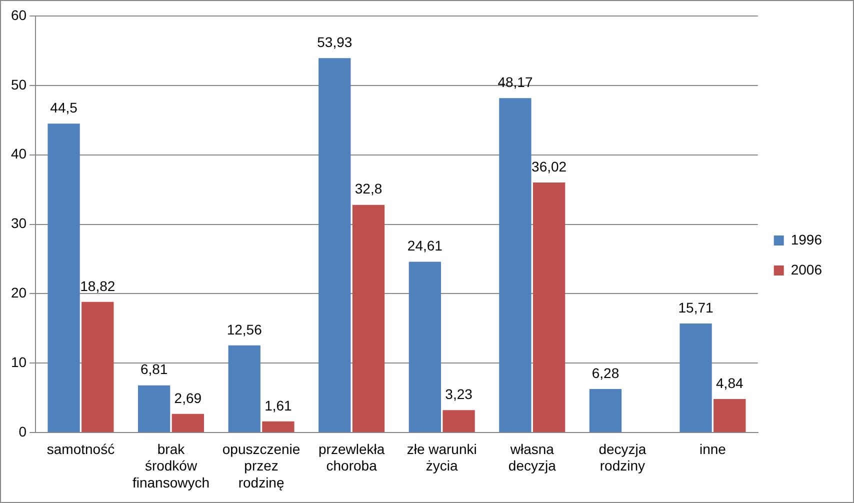 The width and height of the screenshot is (854, 503). Describe the element at coordinates (549, 166) in the screenshot. I see `data-label: 36,02` at that location.